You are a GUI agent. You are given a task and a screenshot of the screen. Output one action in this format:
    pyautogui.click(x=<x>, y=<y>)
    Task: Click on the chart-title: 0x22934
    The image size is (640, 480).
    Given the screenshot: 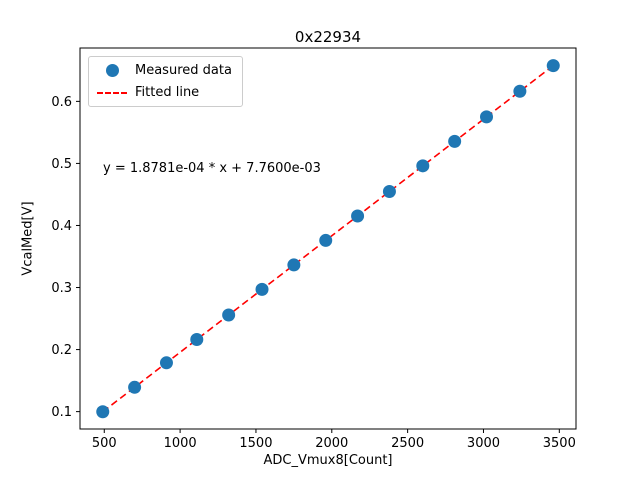 What is the action you would take?
    pyautogui.click(x=328, y=37)
    